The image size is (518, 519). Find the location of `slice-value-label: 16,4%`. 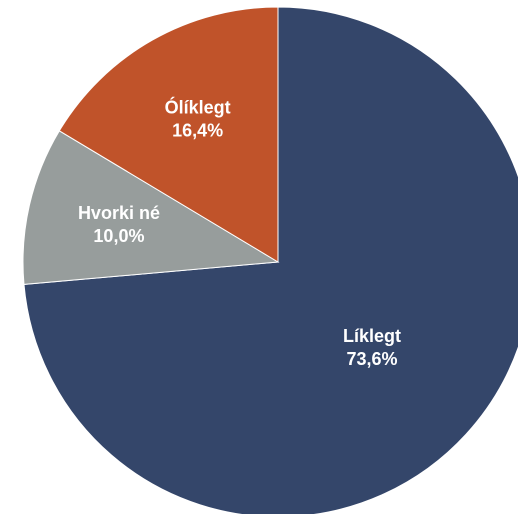

slice-value-label: 16,4% is located at coordinates (197, 131).